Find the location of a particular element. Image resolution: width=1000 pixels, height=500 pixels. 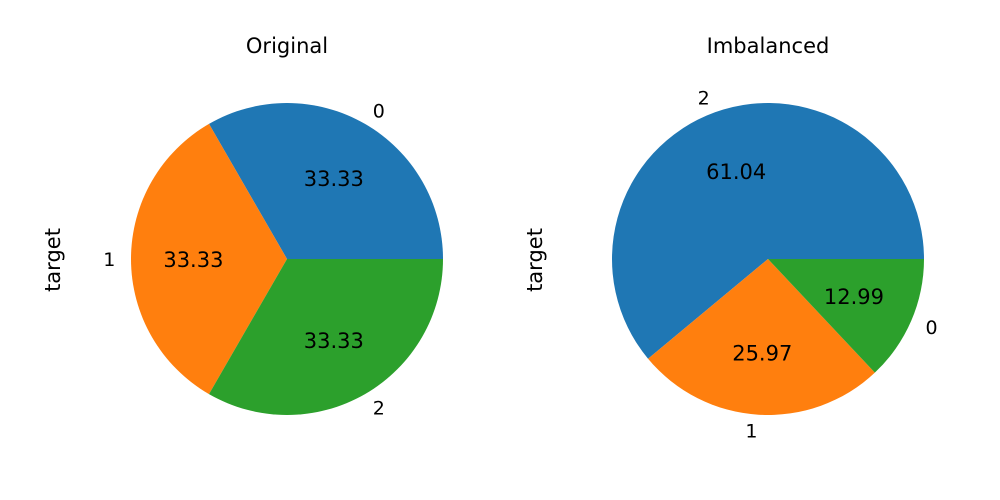

percentage-label: 12.99 is located at coordinates (854, 297).